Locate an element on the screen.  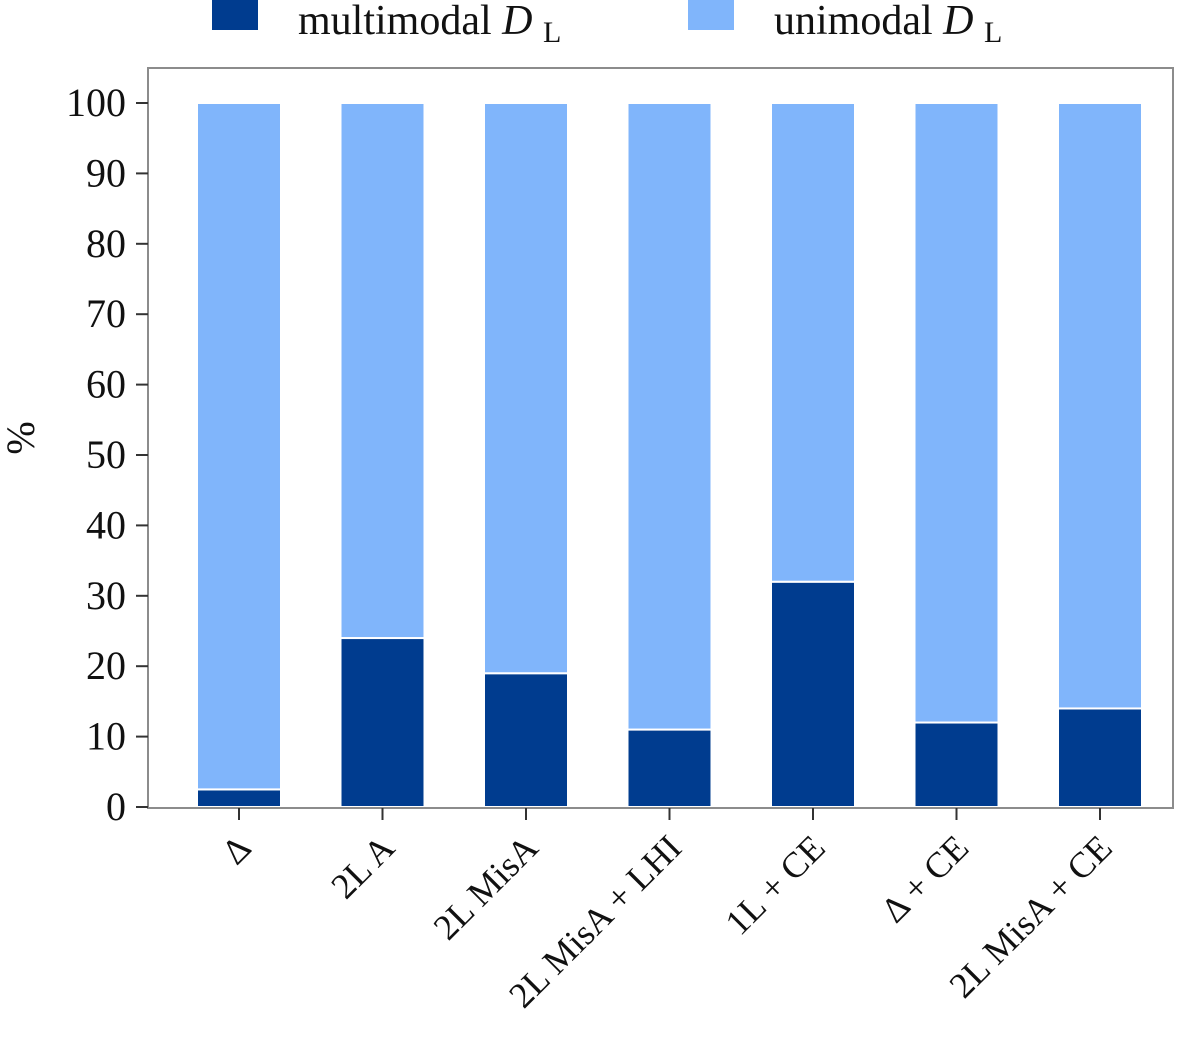
x-tick-label: 1L + CE is located at coordinates (774, 884).